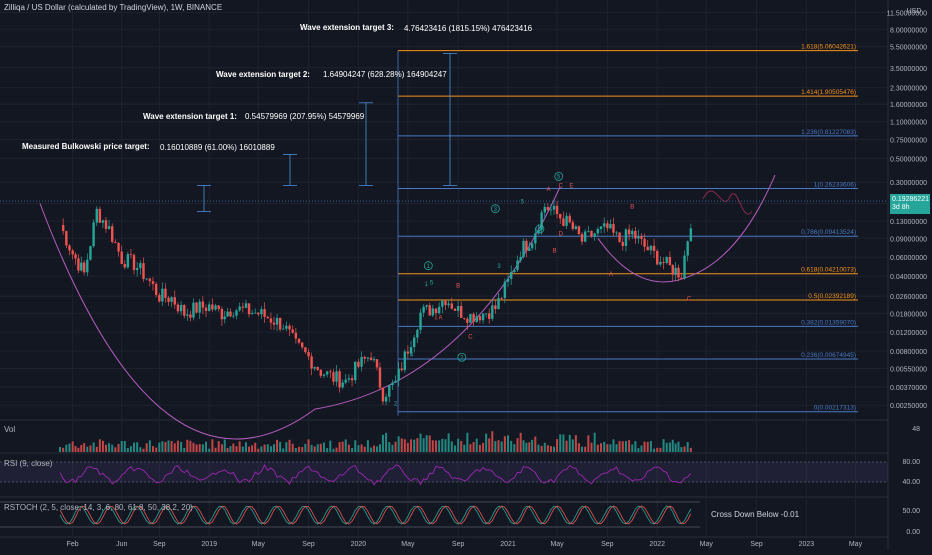 Image resolution: width=932 pixels, height=555 pixels. Describe the element at coordinates (209, 544) in the screenshot. I see `time-tick-label: 2019` at that location.